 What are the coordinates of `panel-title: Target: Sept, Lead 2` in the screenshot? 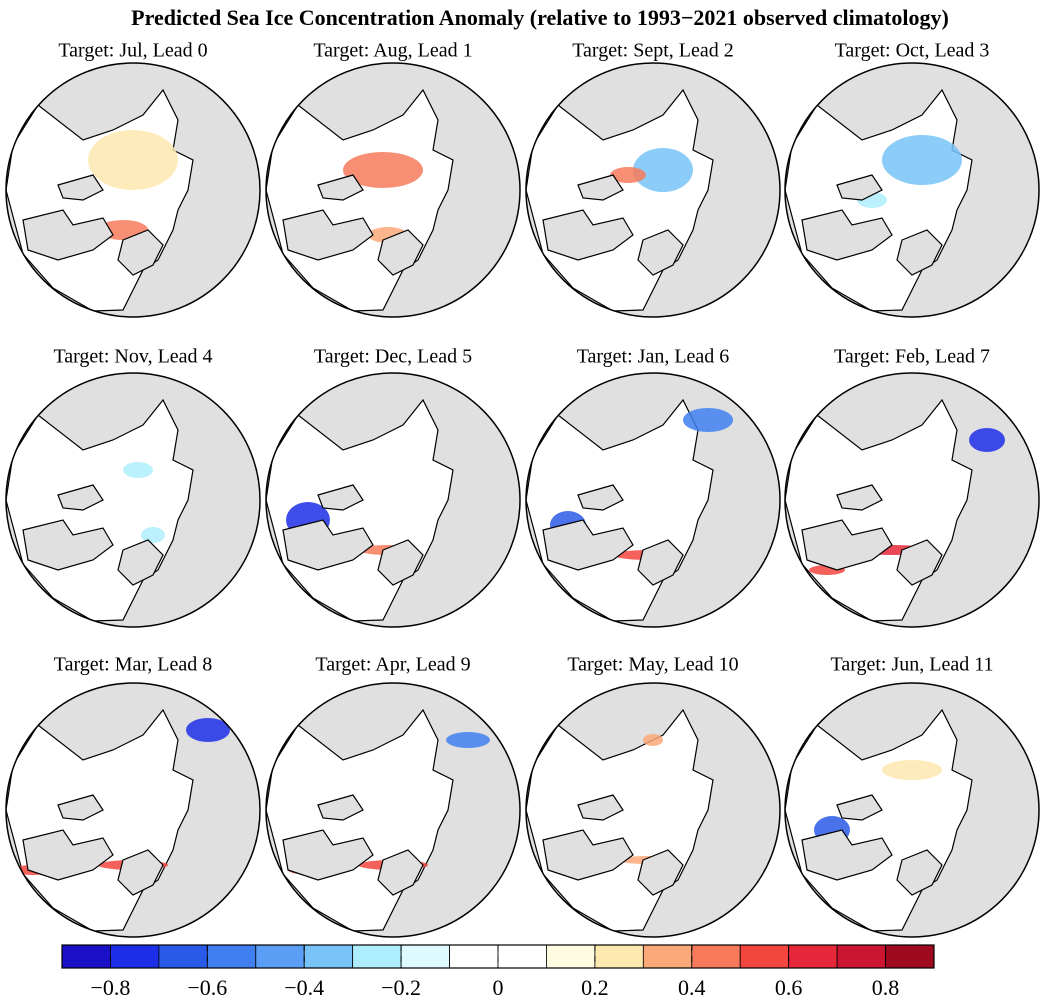 It's located at (653, 51).